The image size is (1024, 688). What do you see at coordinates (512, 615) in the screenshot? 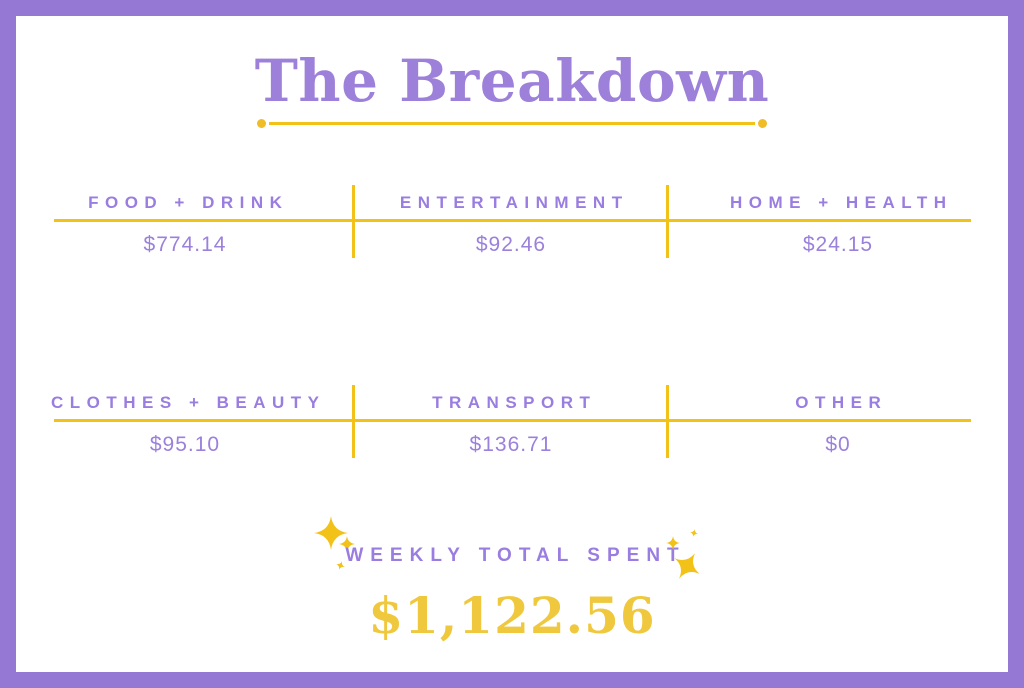
I see `weekly-total-value: $1,122.56` at bounding box center [512, 615].